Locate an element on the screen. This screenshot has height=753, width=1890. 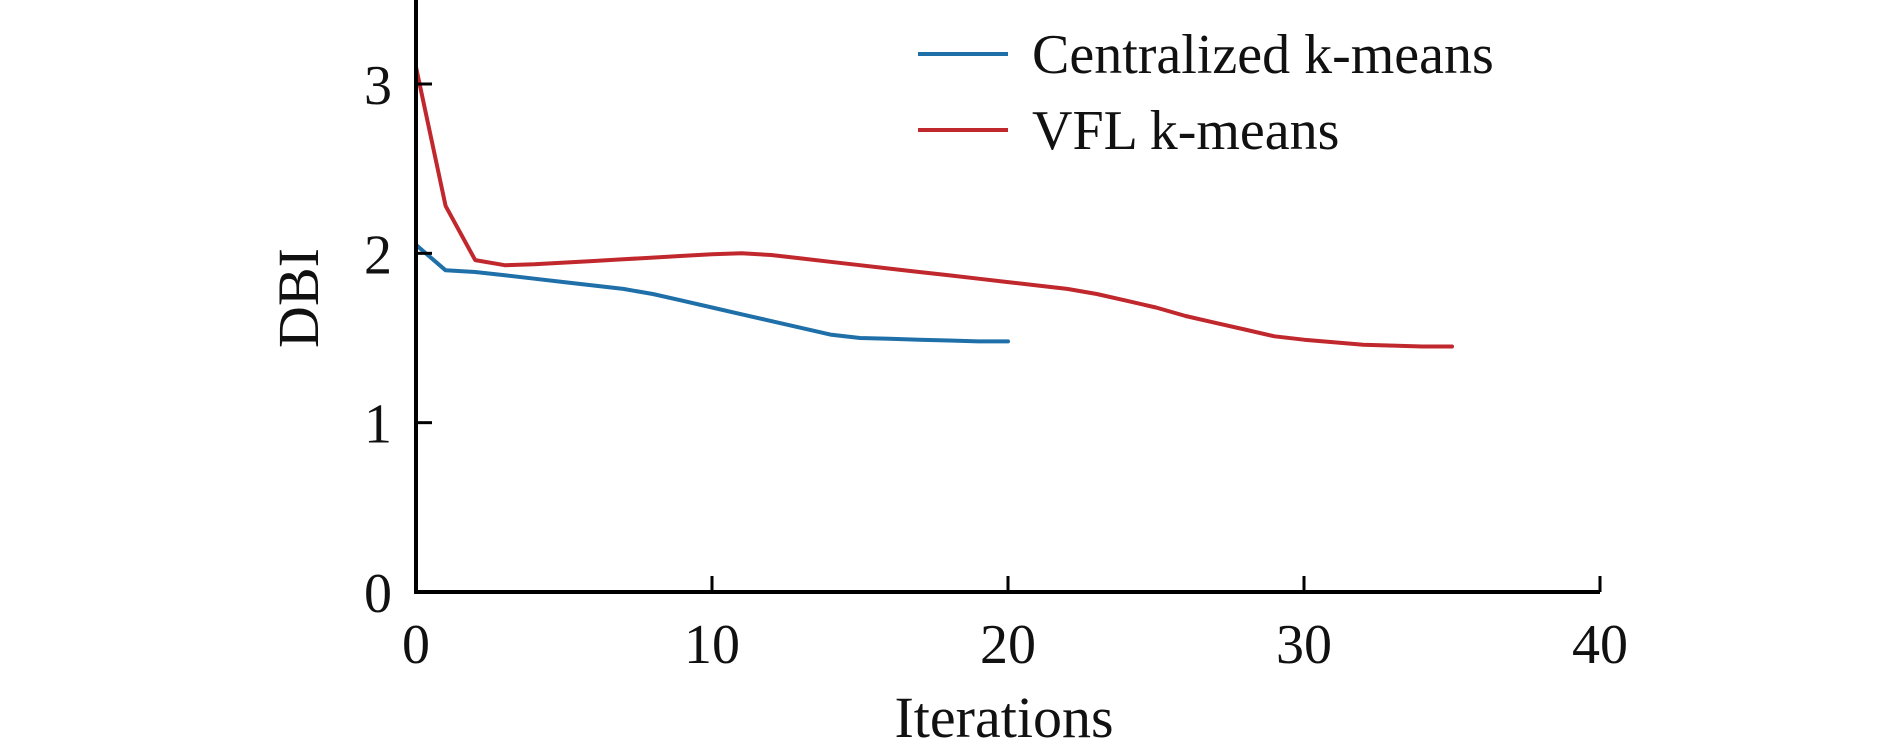
y-tick-label: 3 is located at coordinates (378, 86).